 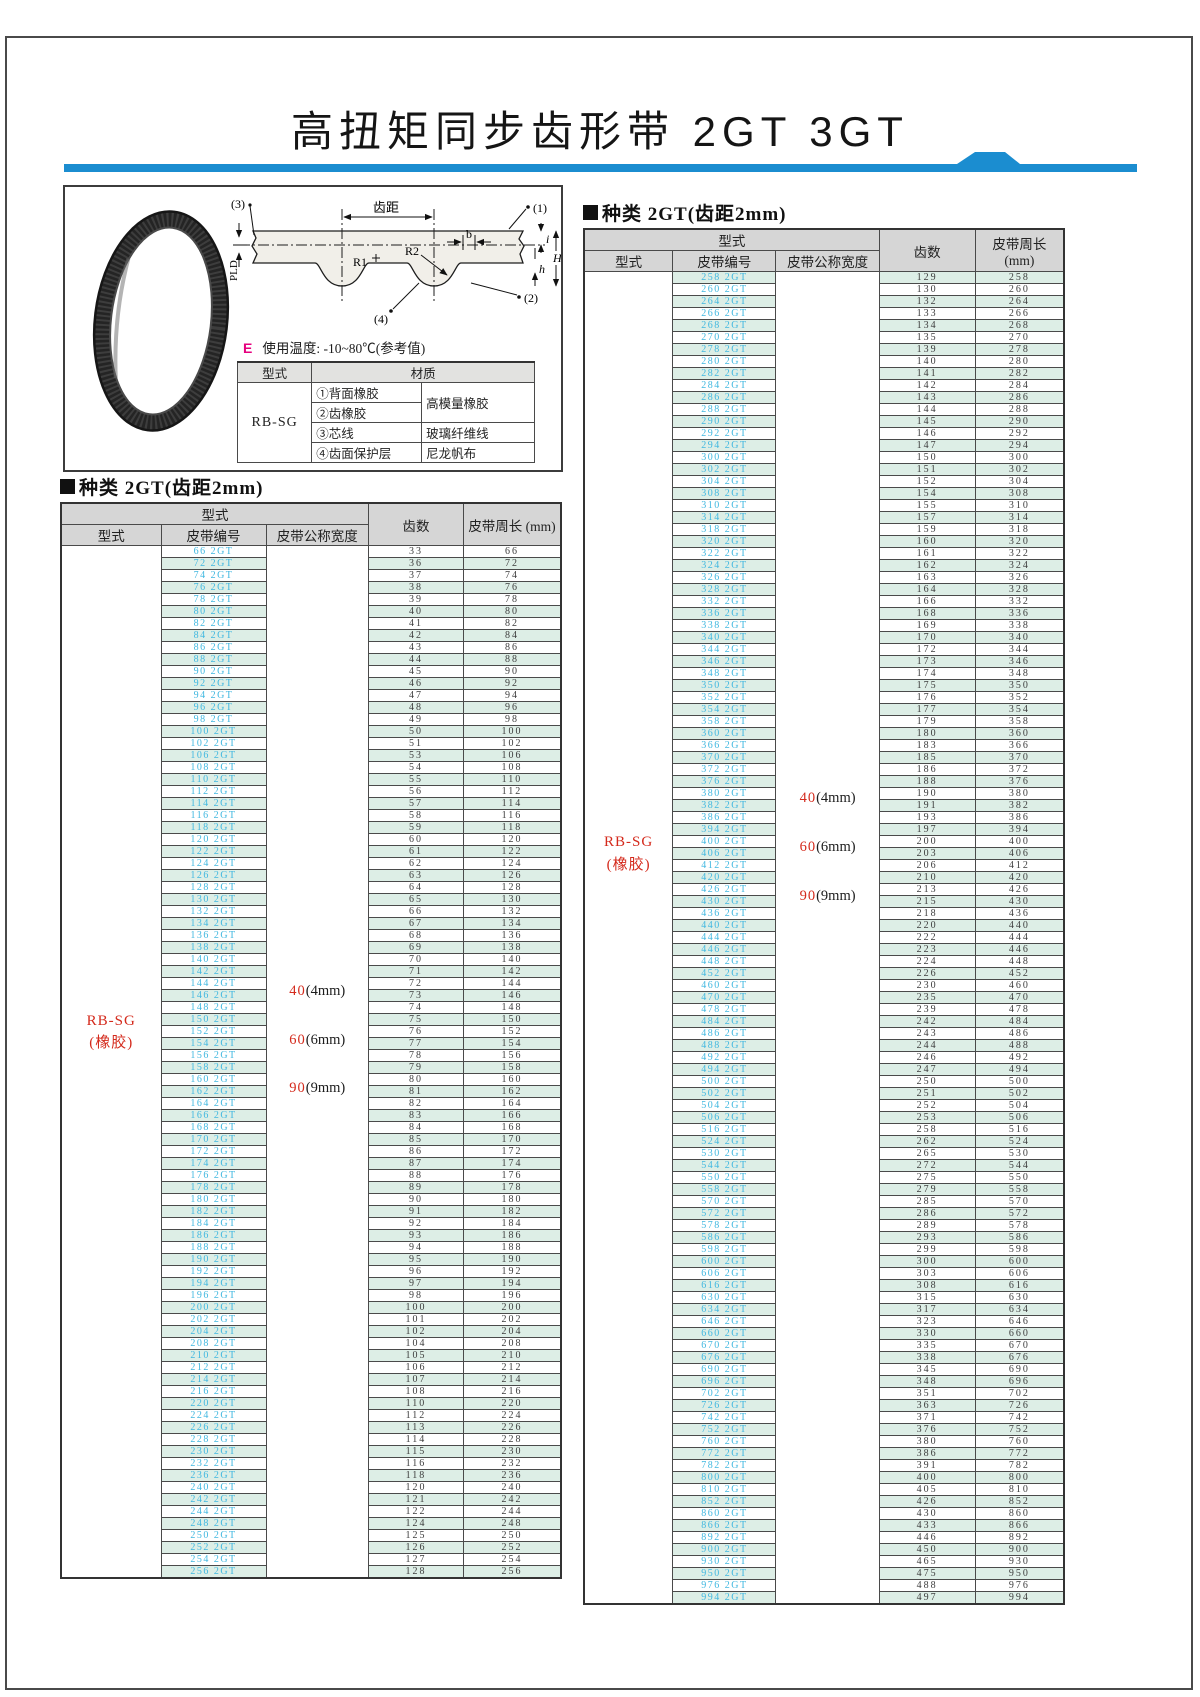 I want to click on belt-number-cell: 92 2GT, so click(x=213, y=683).